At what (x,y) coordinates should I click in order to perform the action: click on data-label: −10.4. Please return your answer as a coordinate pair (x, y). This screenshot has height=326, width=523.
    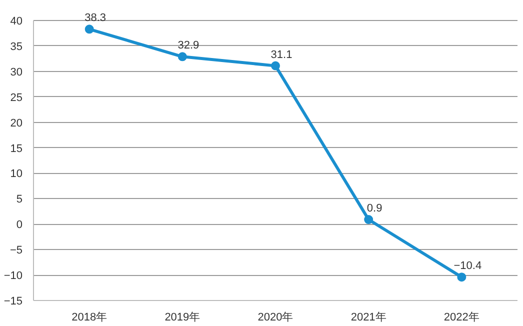
    Looking at the image, I should click on (468, 266).